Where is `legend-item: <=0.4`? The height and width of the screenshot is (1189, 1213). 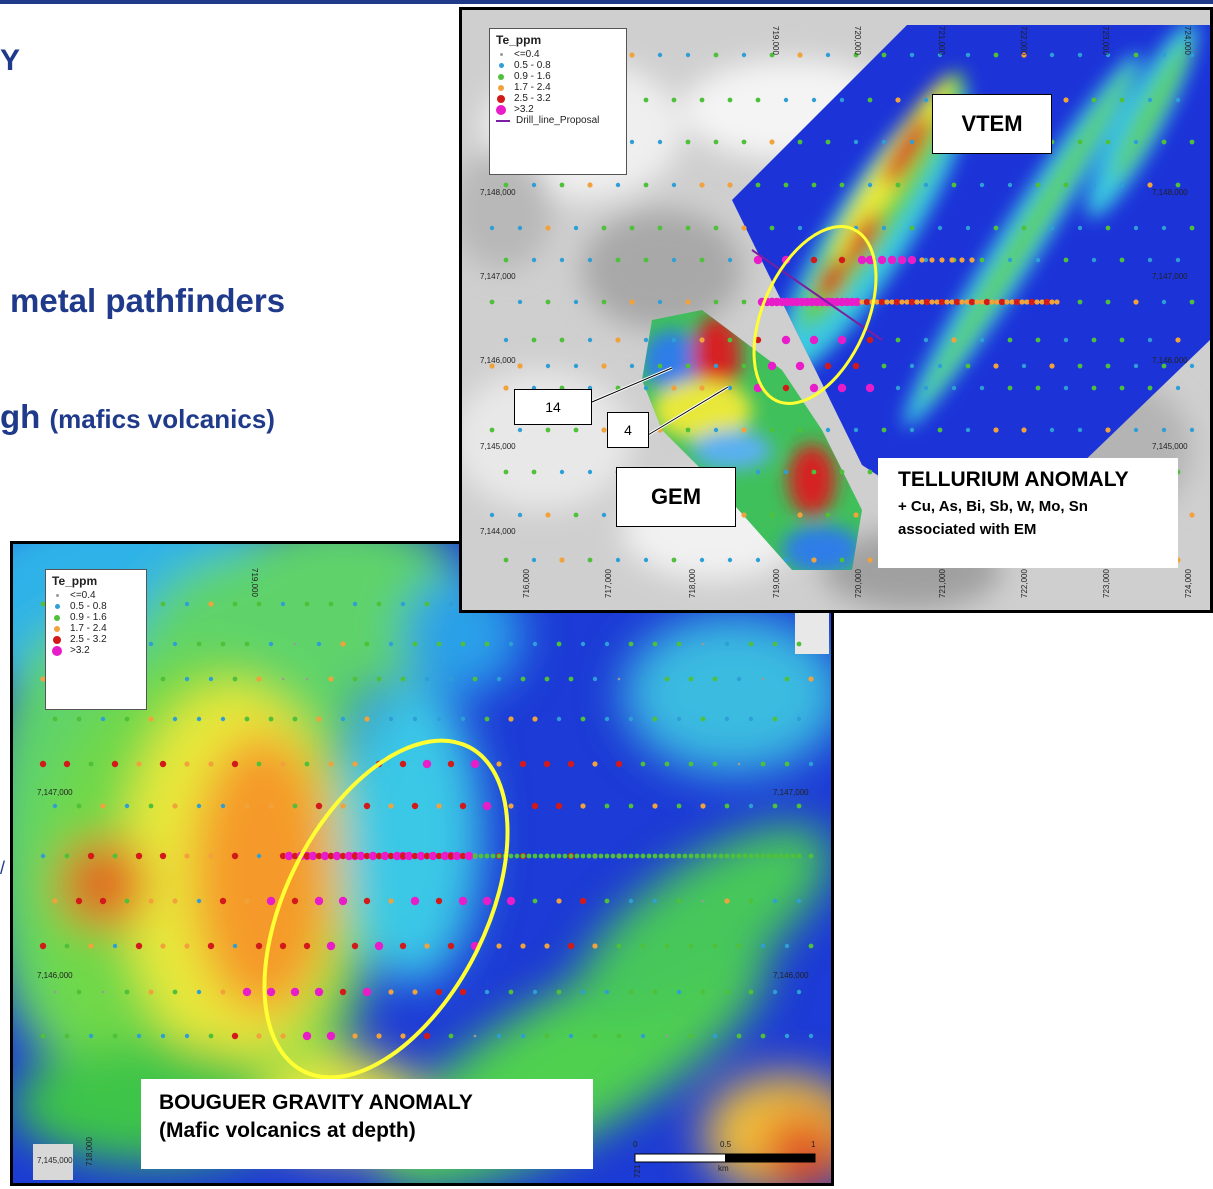
legend-item: <=0.4 is located at coordinates (96, 595).